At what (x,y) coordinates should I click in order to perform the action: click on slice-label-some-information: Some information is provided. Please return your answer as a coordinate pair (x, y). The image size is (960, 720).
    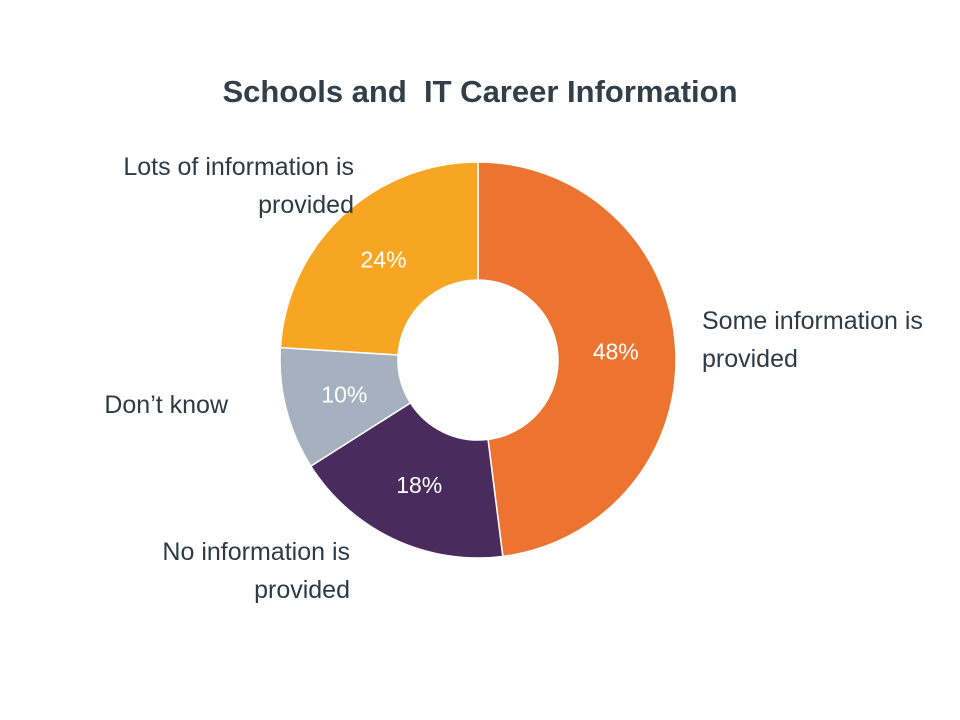
    Looking at the image, I should click on (812, 340).